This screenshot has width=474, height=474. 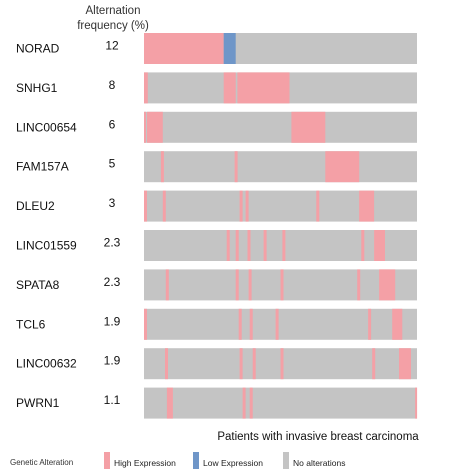 What do you see at coordinates (107, 460) in the screenshot?
I see `legend-swatch-high` at bounding box center [107, 460].